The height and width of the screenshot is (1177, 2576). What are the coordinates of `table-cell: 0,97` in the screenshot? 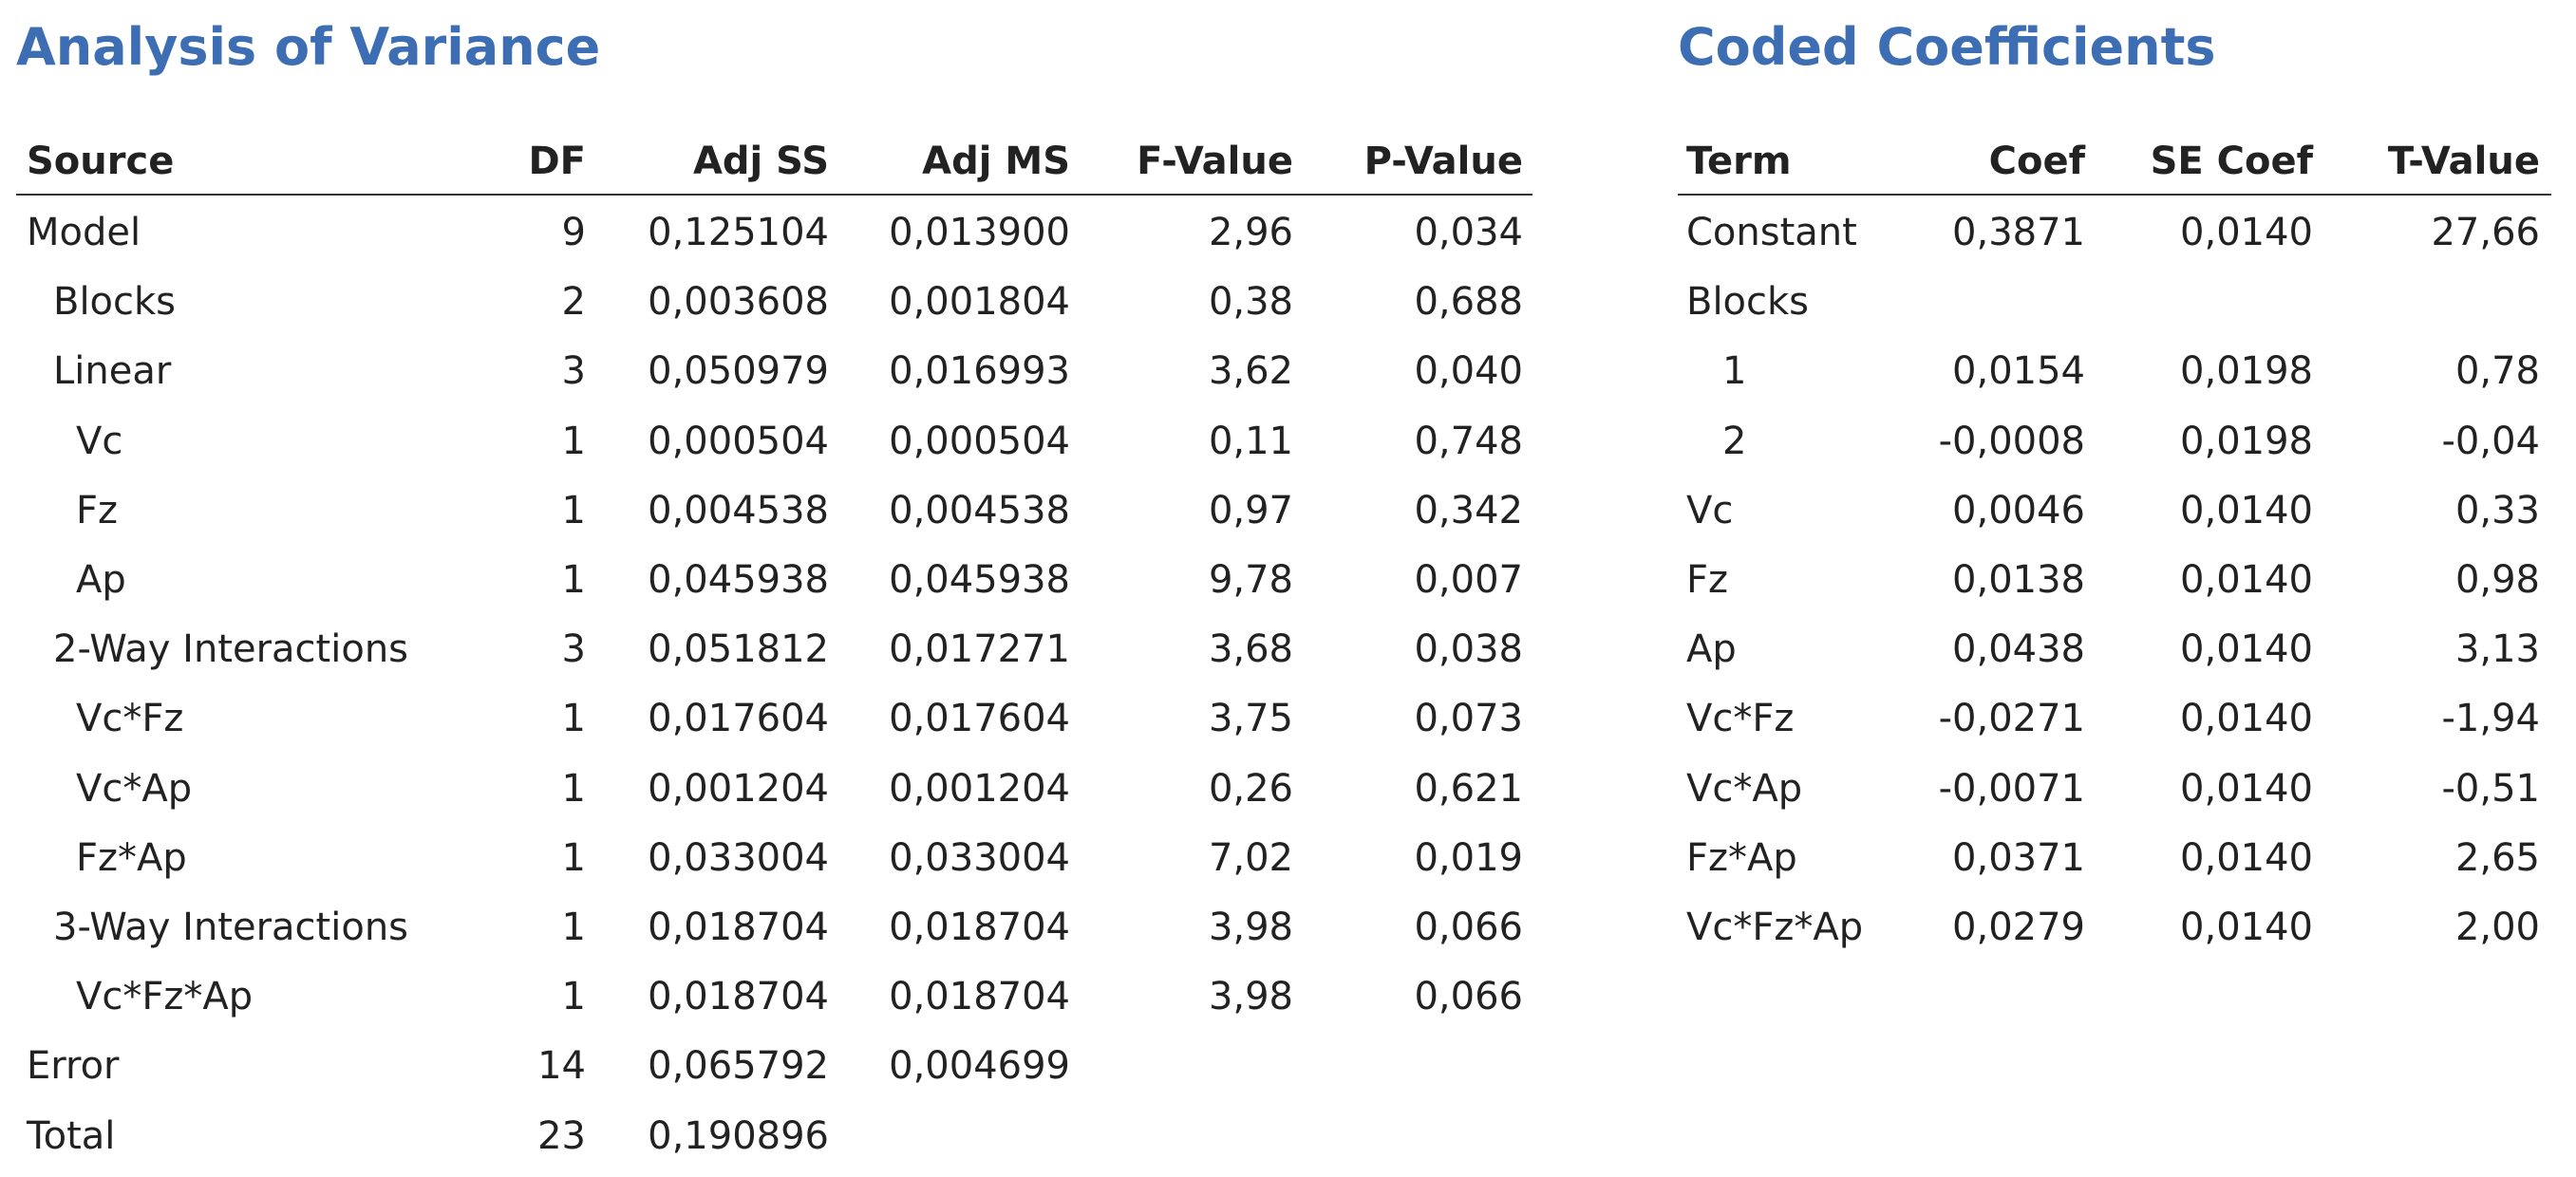 It's located at (1250, 510).